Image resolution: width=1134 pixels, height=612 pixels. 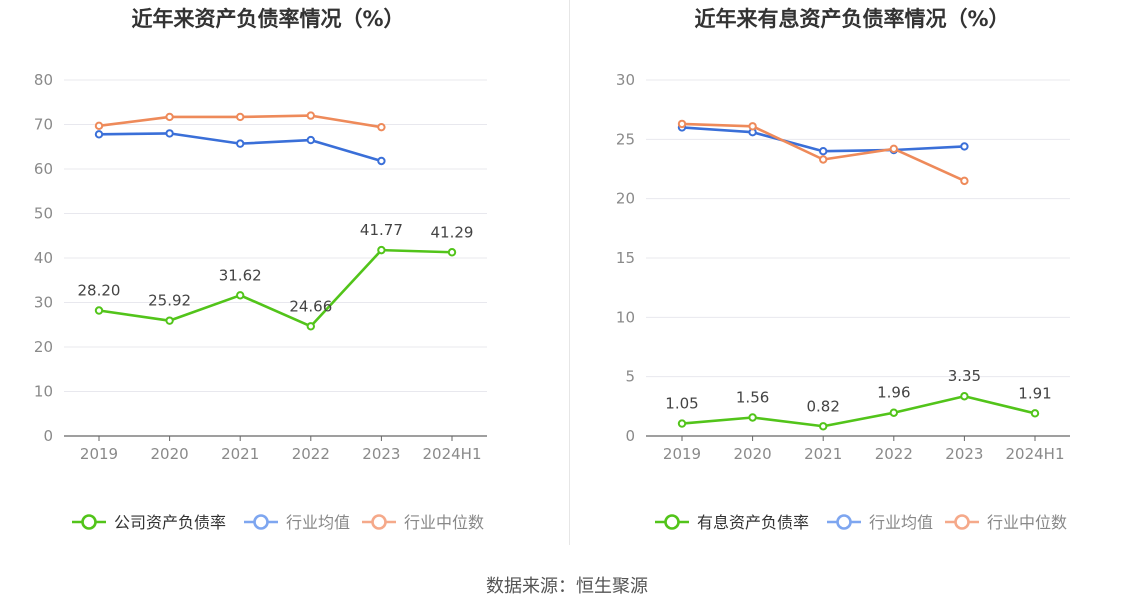 What do you see at coordinates (567, 586) in the screenshot?
I see `data-source-note: 数据来源：恒生聚源` at bounding box center [567, 586].